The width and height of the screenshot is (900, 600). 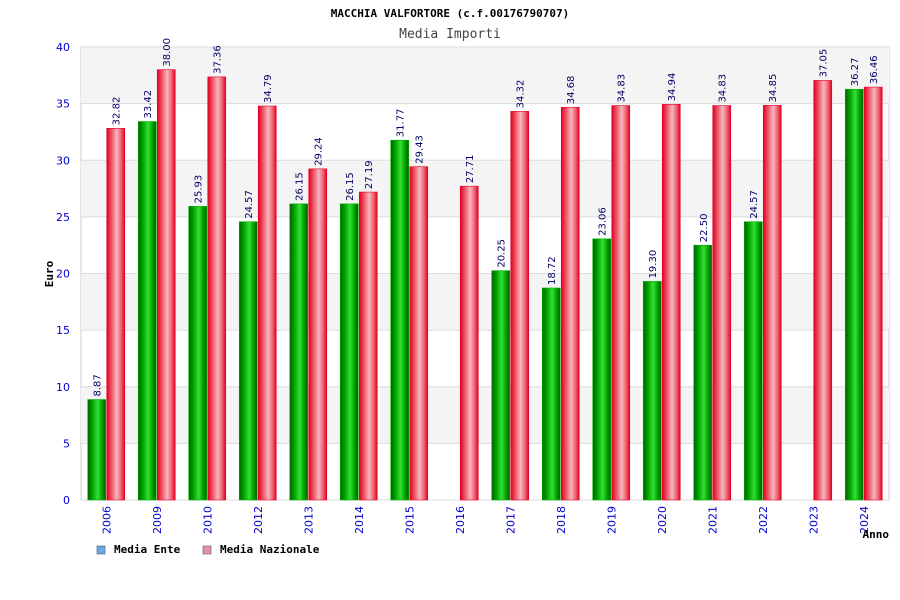 What do you see at coordinates (520, 306) in the screenshot?
I see `bar-nazionale-2017` at bounding box center [520, 306].